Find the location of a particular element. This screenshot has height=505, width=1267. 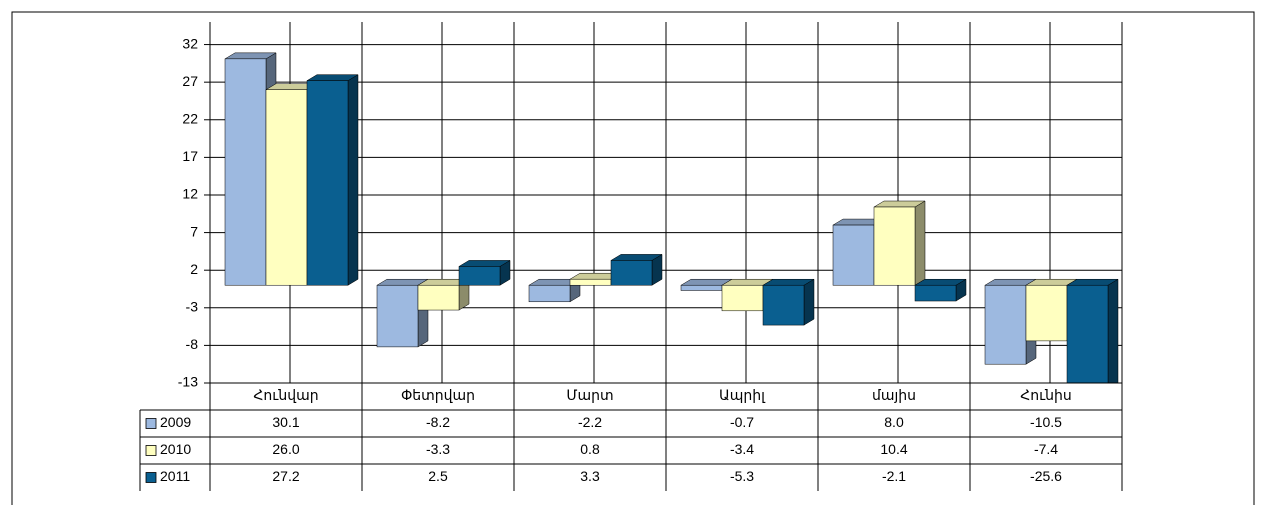

y-tick-label: 32 is located at coordinates (190, 43).